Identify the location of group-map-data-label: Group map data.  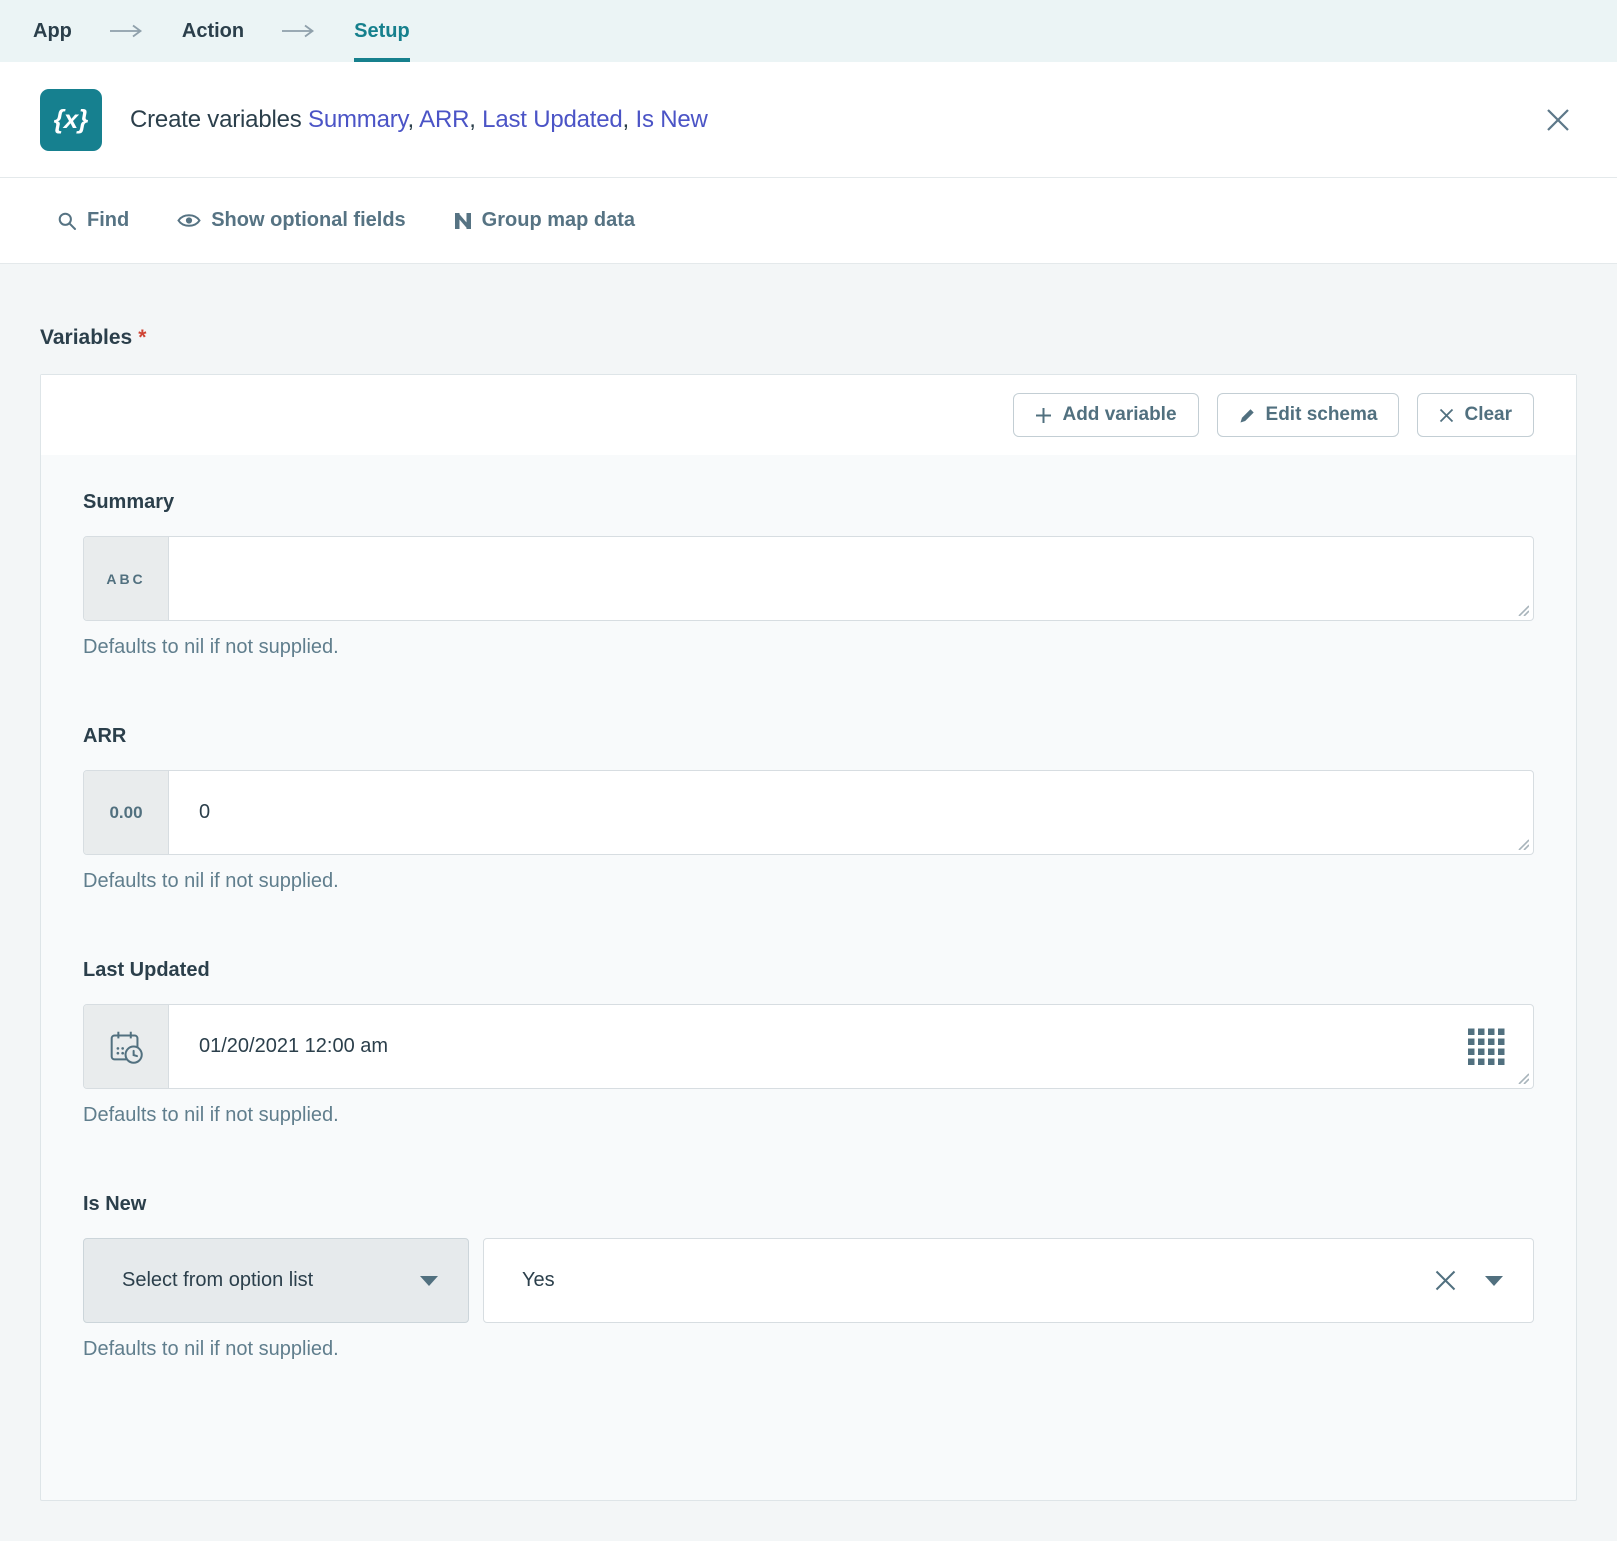
(558, 220).